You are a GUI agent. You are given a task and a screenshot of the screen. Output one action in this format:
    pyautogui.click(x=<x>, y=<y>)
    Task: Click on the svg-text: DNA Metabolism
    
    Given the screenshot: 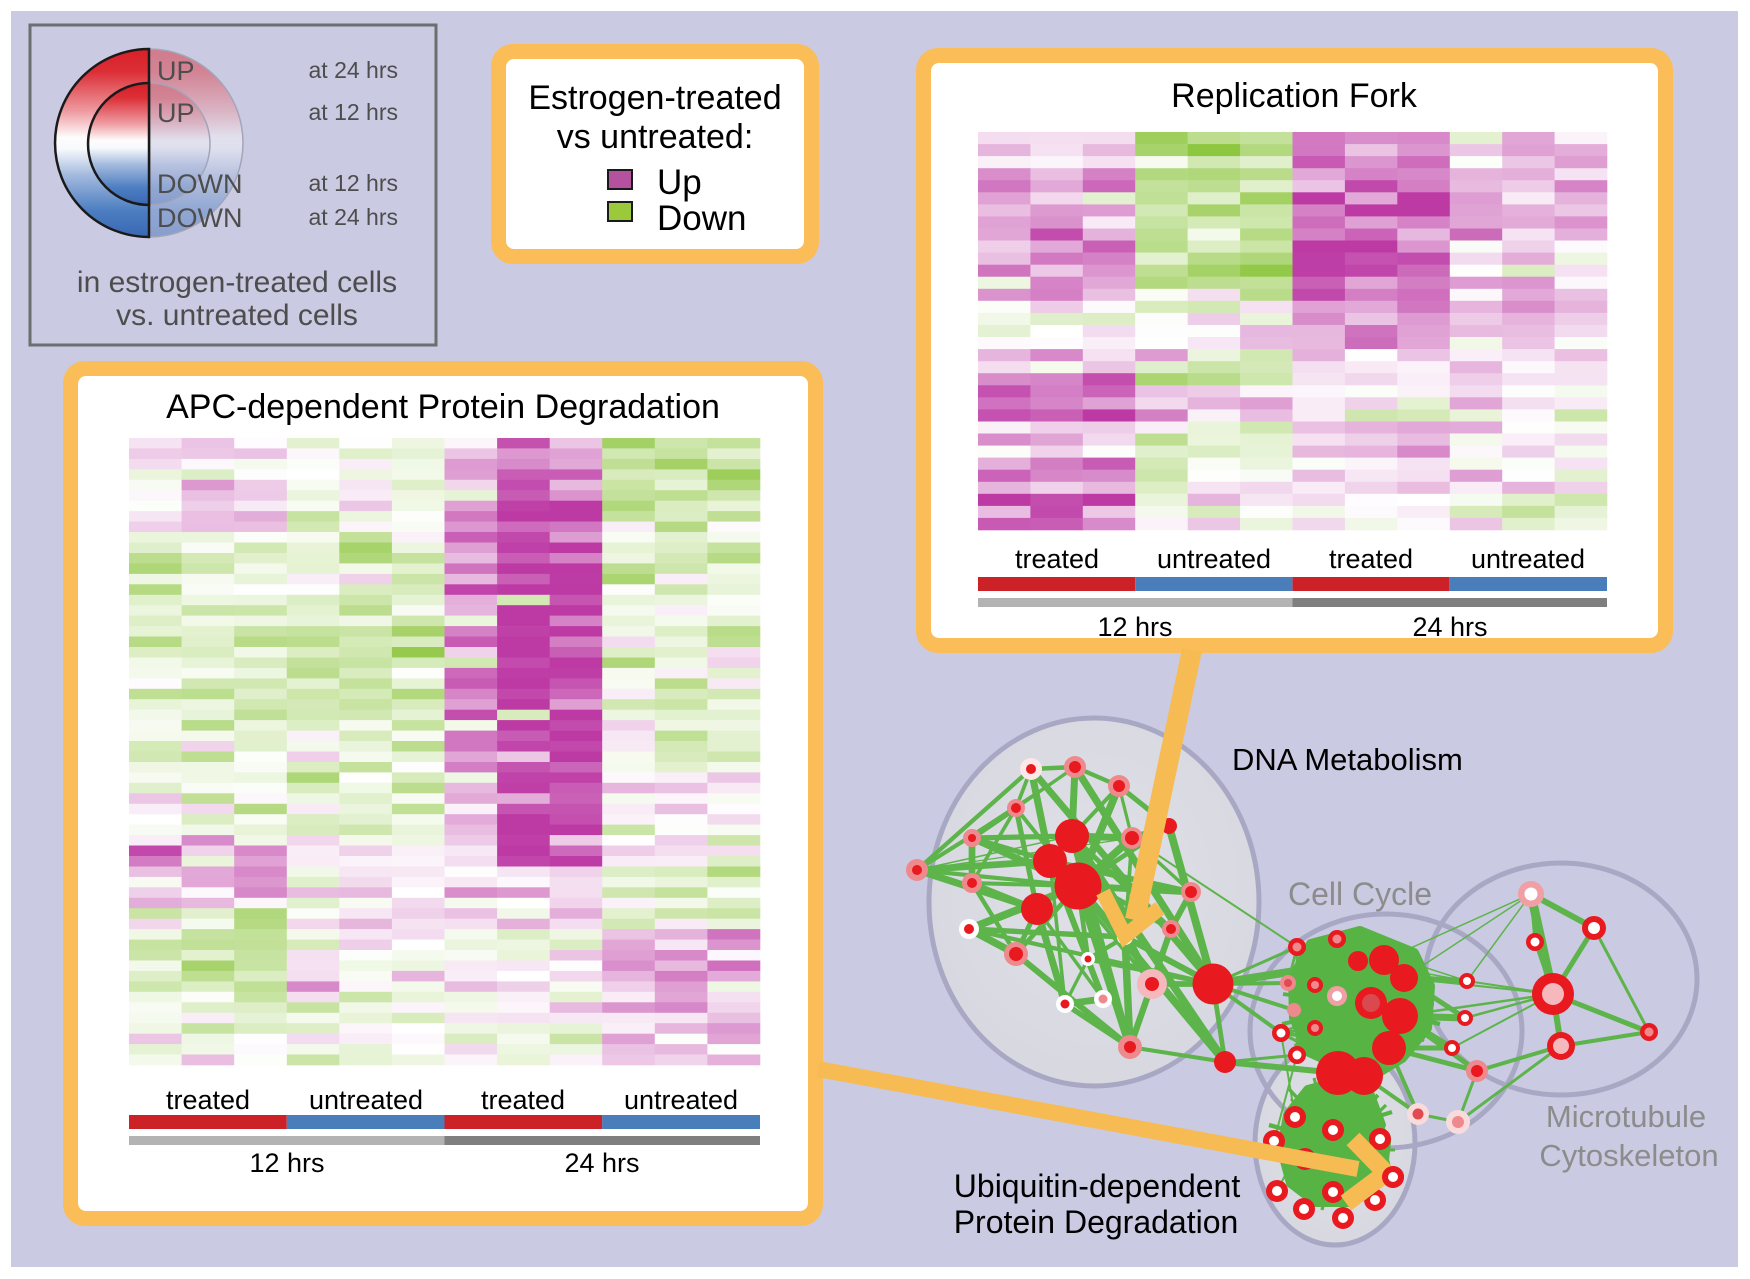 What is the action you would take?
    pyautogui.click(x=1347, y=759)
    